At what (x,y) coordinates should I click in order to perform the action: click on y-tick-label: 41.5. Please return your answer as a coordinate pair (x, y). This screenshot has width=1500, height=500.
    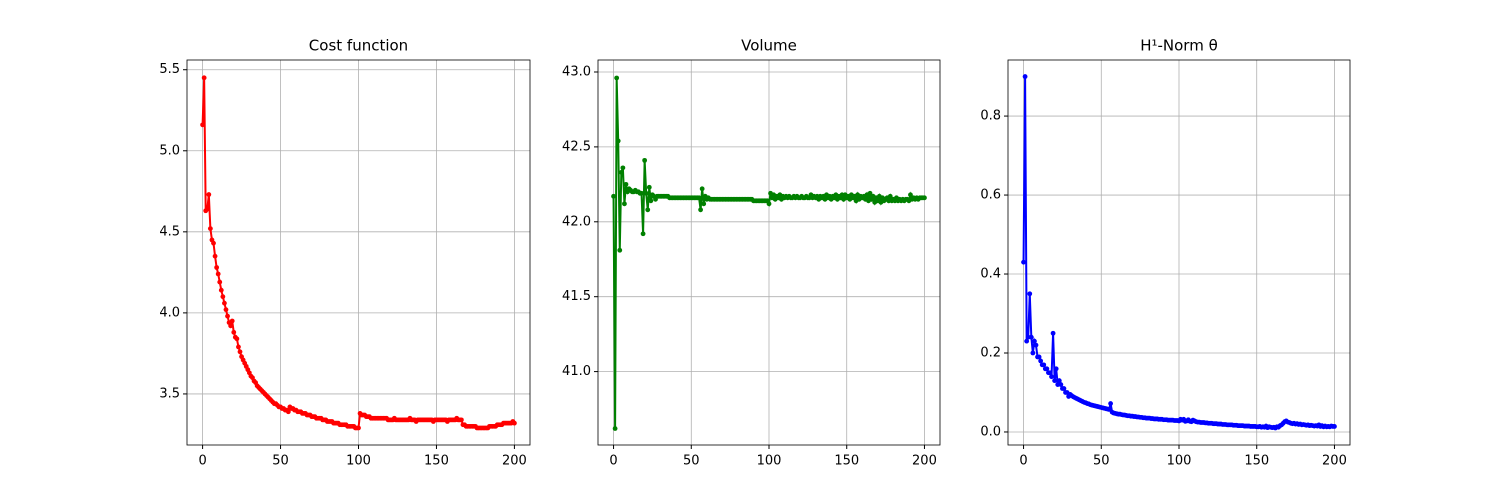
    Looking at the image, I should click on (576, 296).